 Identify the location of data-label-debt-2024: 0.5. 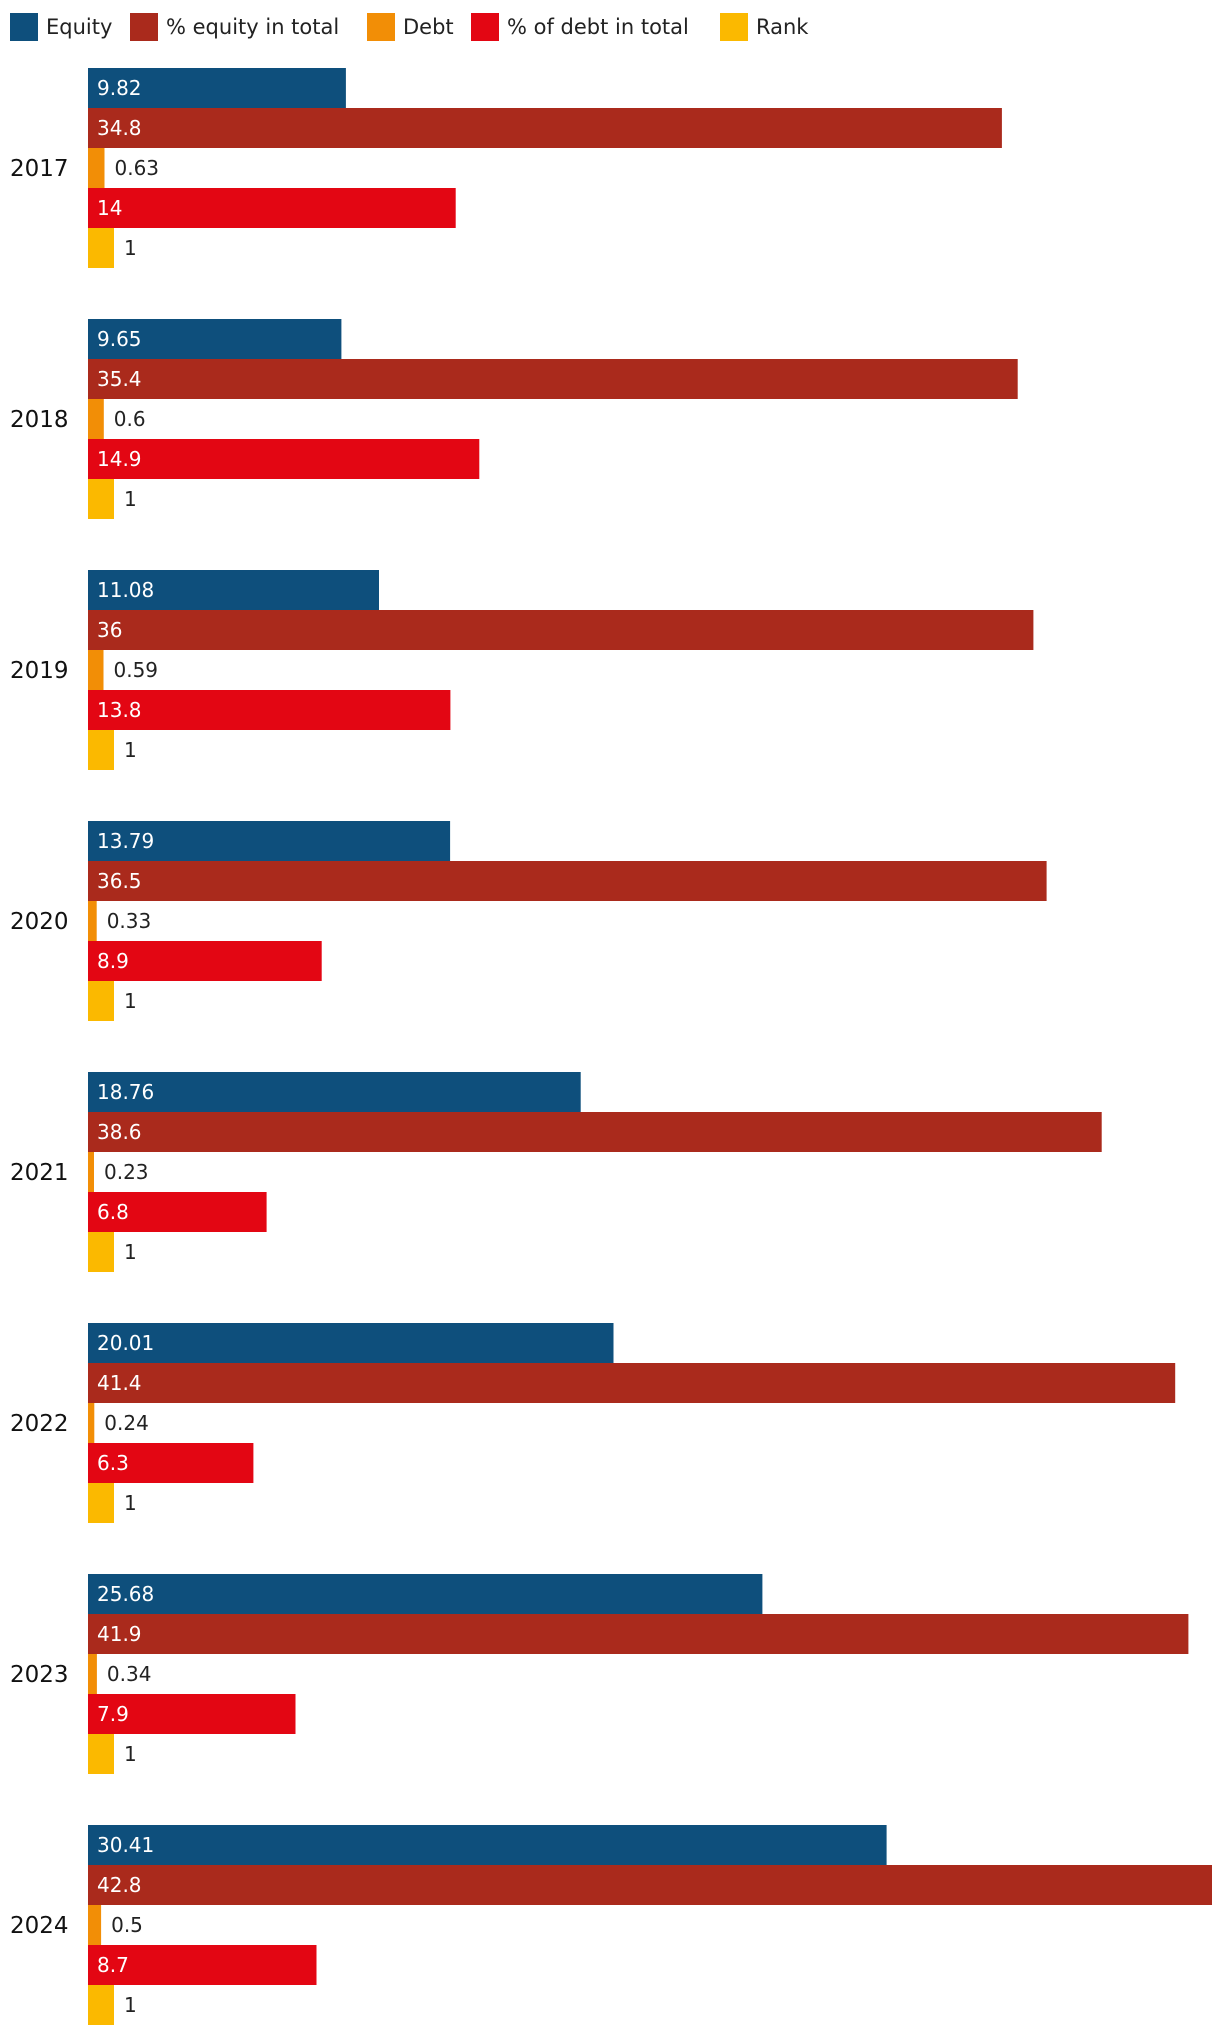
(127, 1925).